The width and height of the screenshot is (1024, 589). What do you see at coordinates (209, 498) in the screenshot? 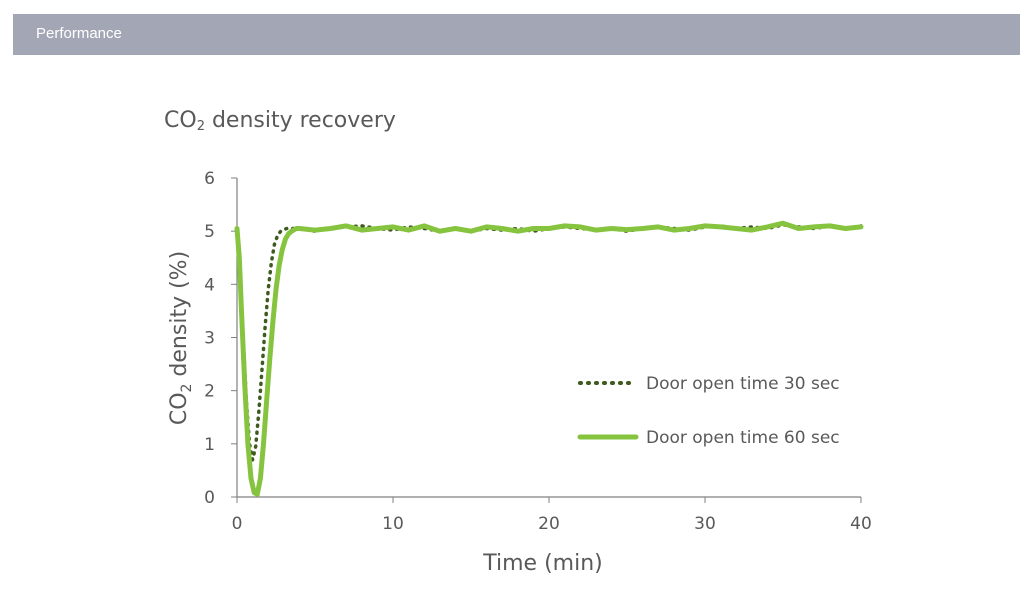
I see `y-tick-label: 0` at bounding box center [209, 498].